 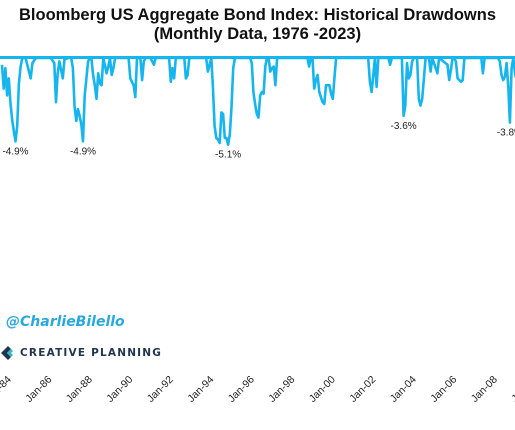 What do you see at coordinates (257, 34) in the screenshot?
I see `chart-title-line2: (Monthly Data, 1976 -2023)` at bounding box center [257, 34].